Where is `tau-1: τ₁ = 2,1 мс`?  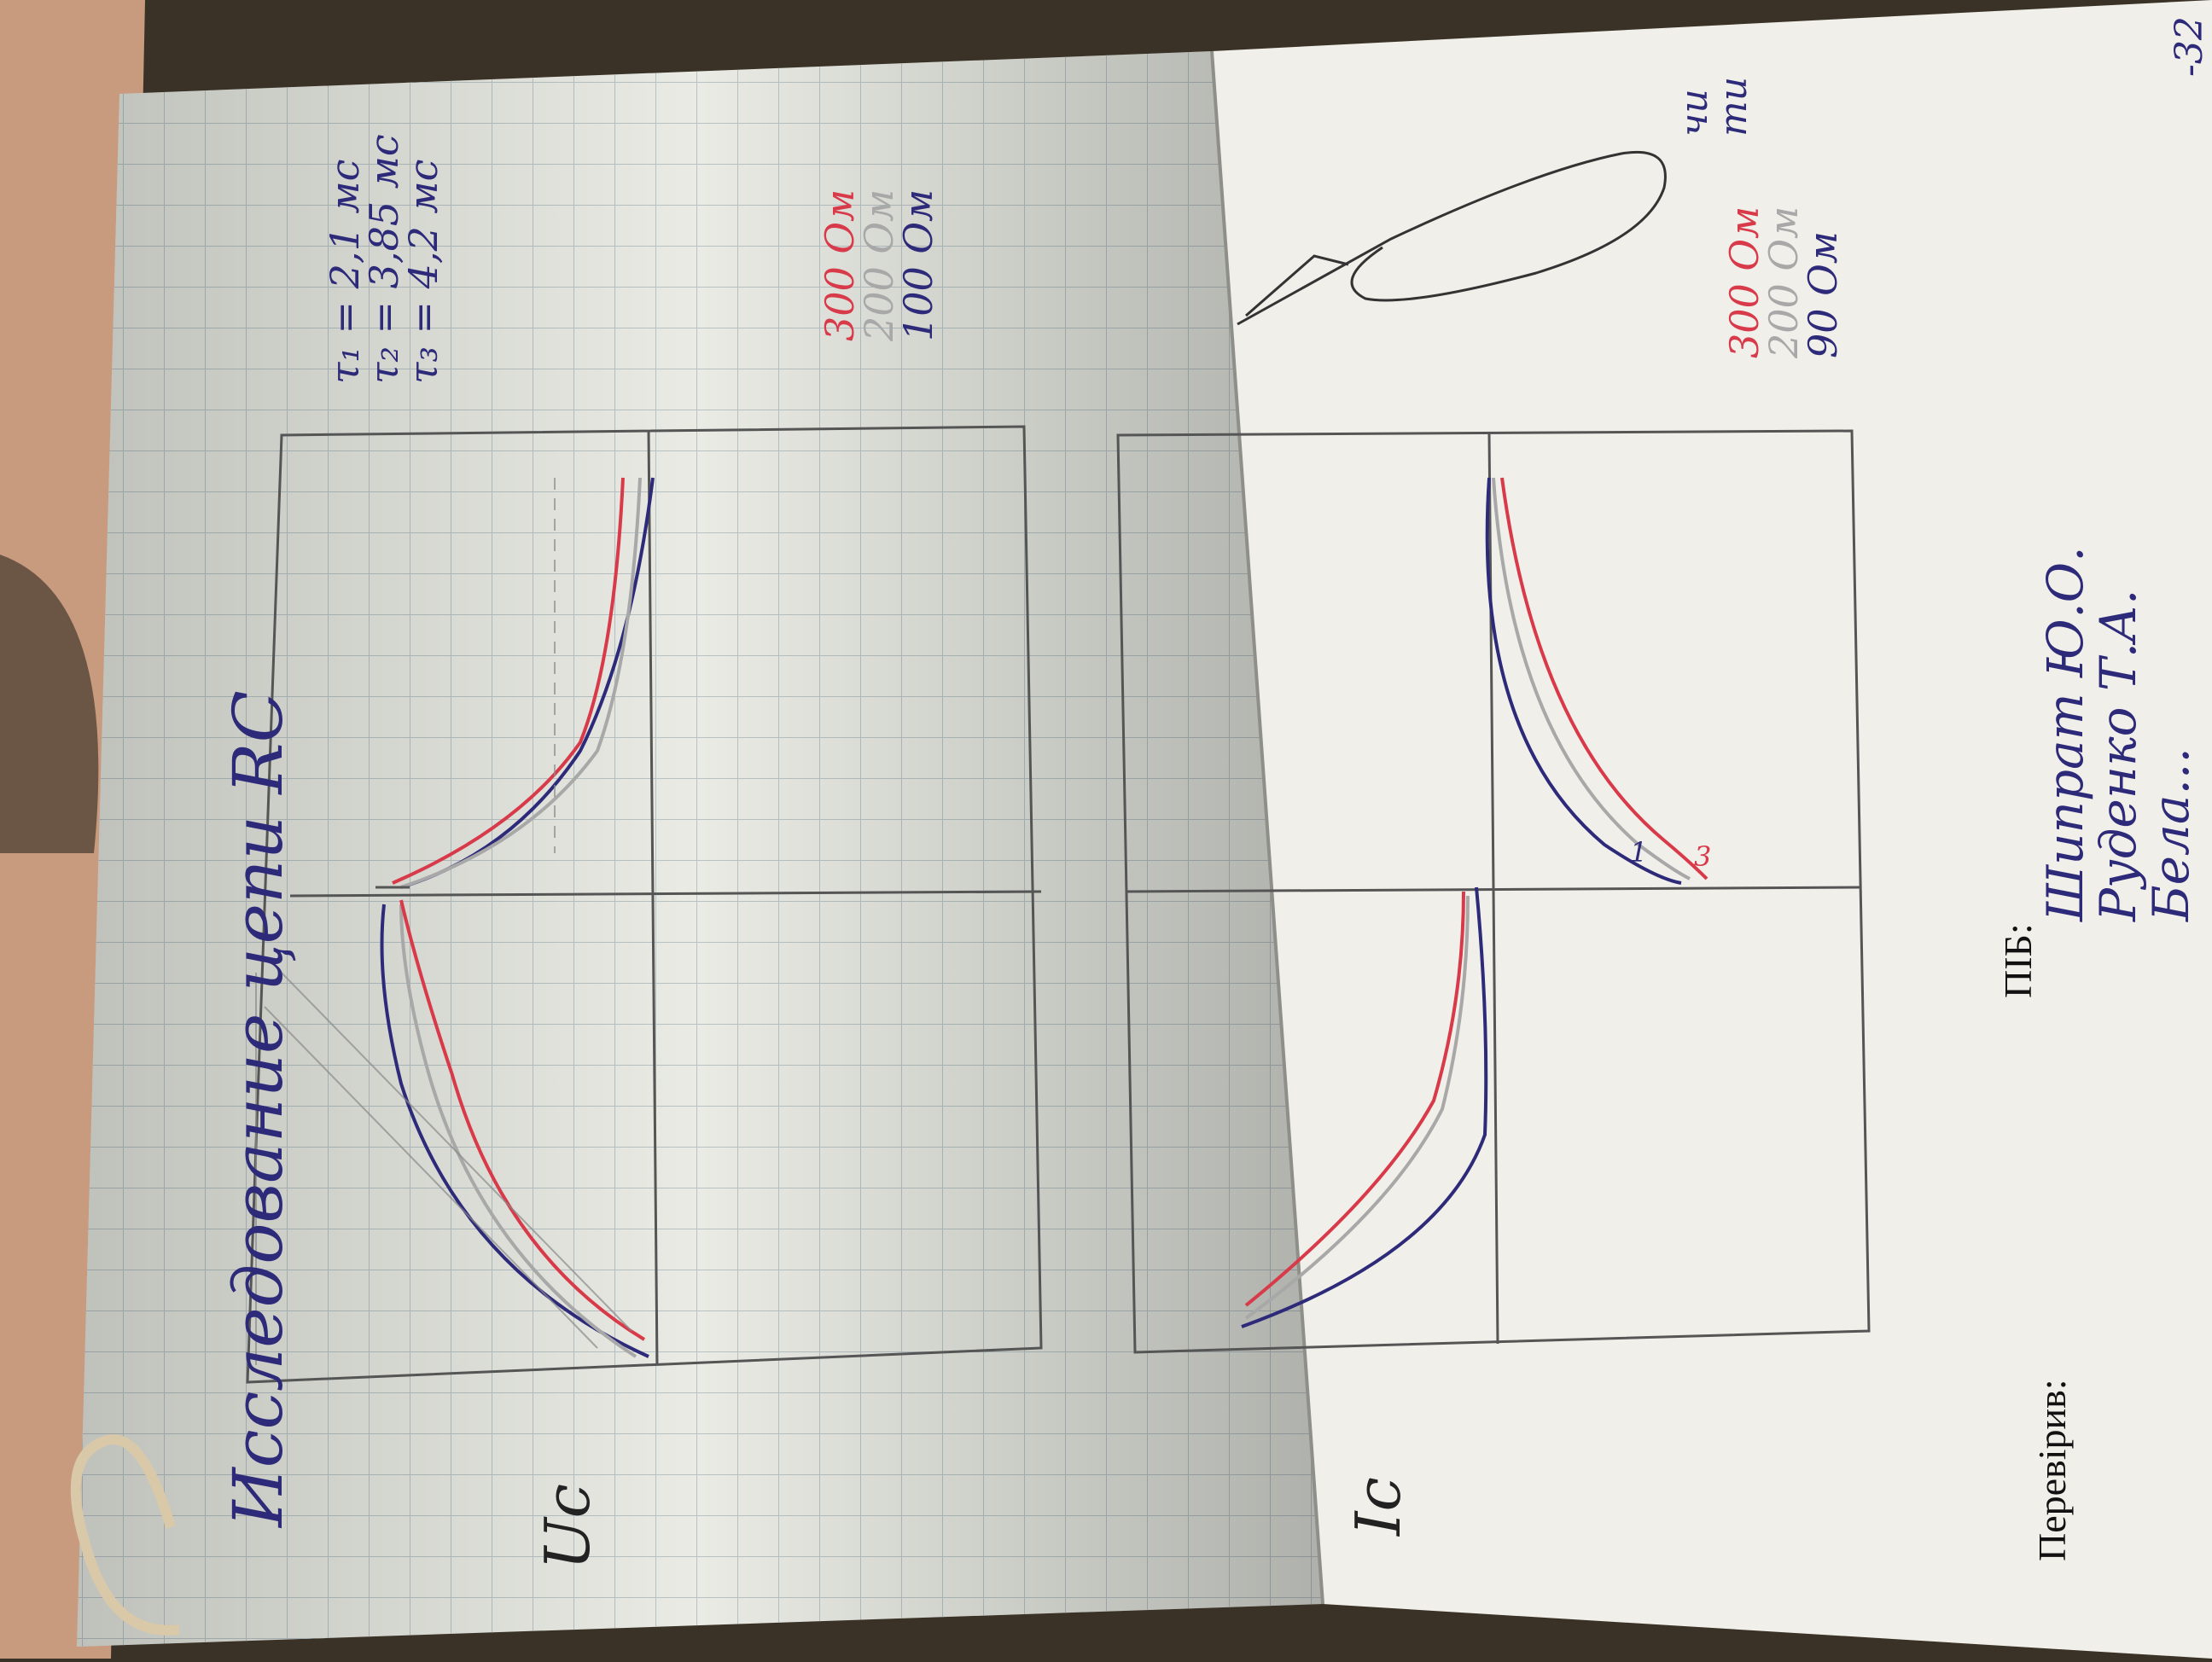 tau-1: τ₁ = 2,1 мс is located at coordinates (345, 272).